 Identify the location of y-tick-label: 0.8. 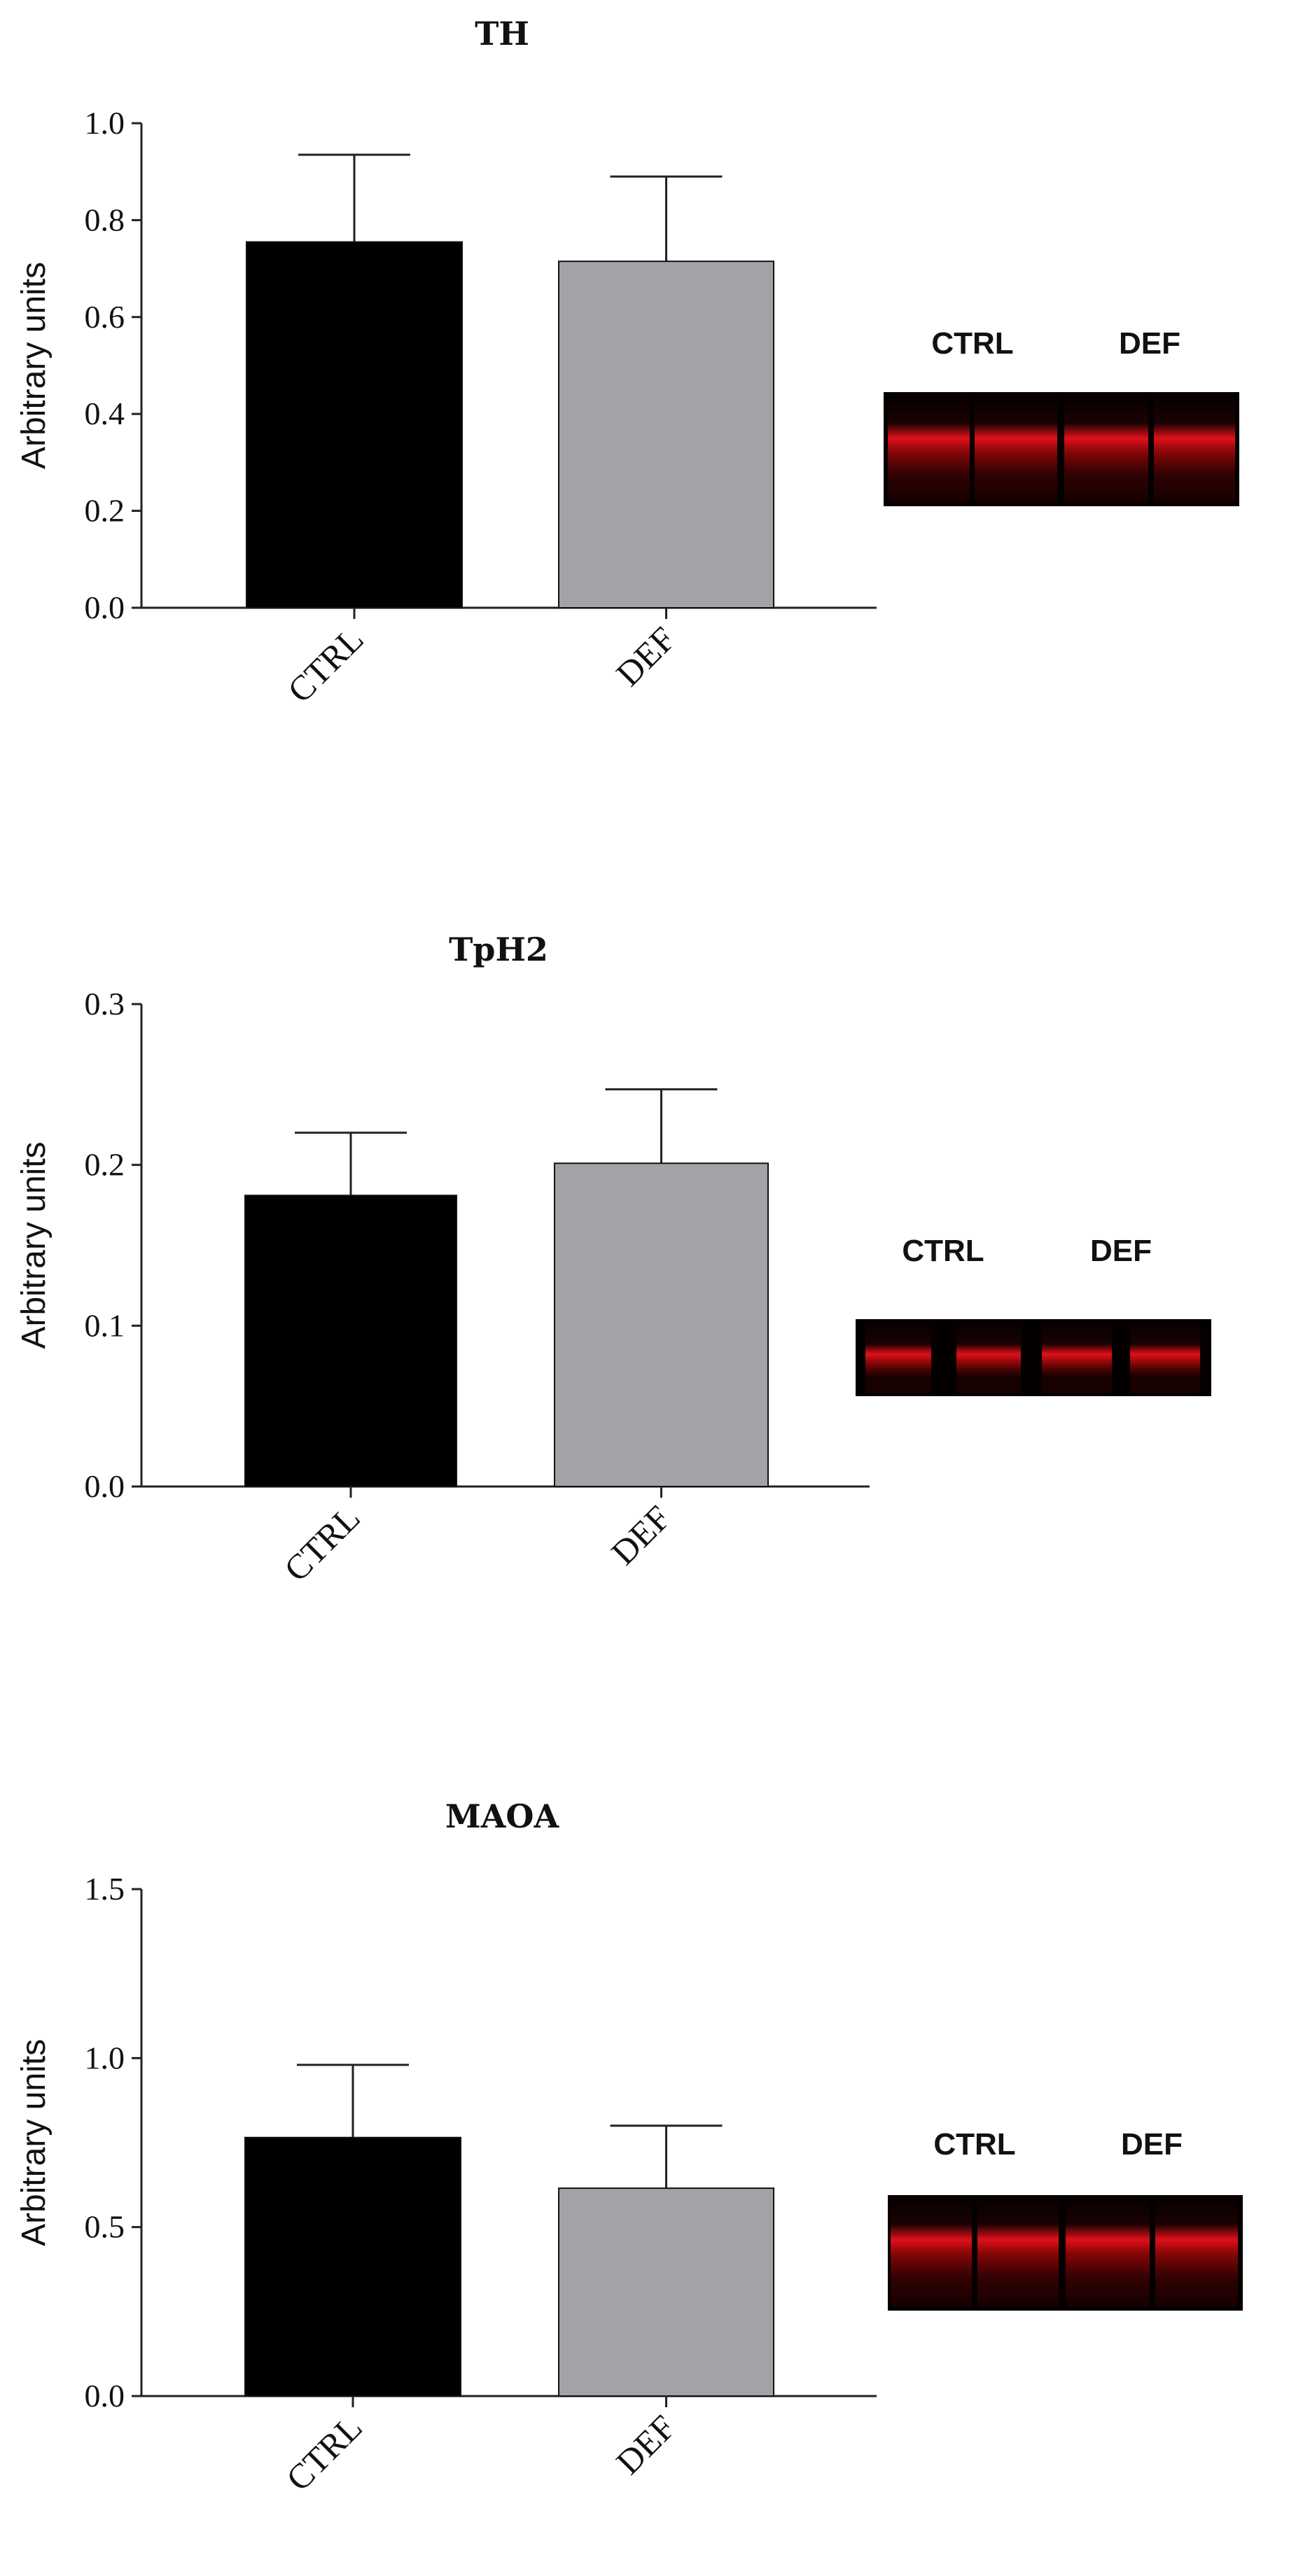
(105, 219).